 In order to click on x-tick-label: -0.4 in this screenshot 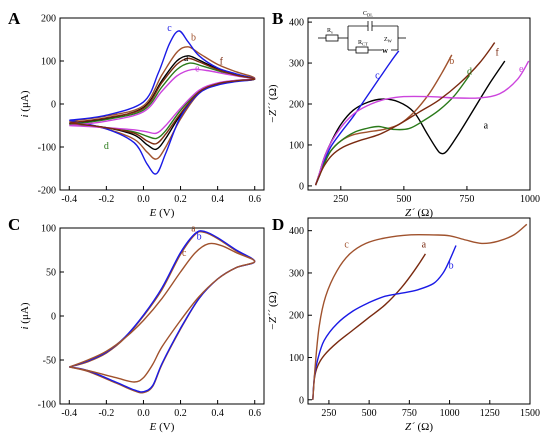, I will do `click(69, 413)`.